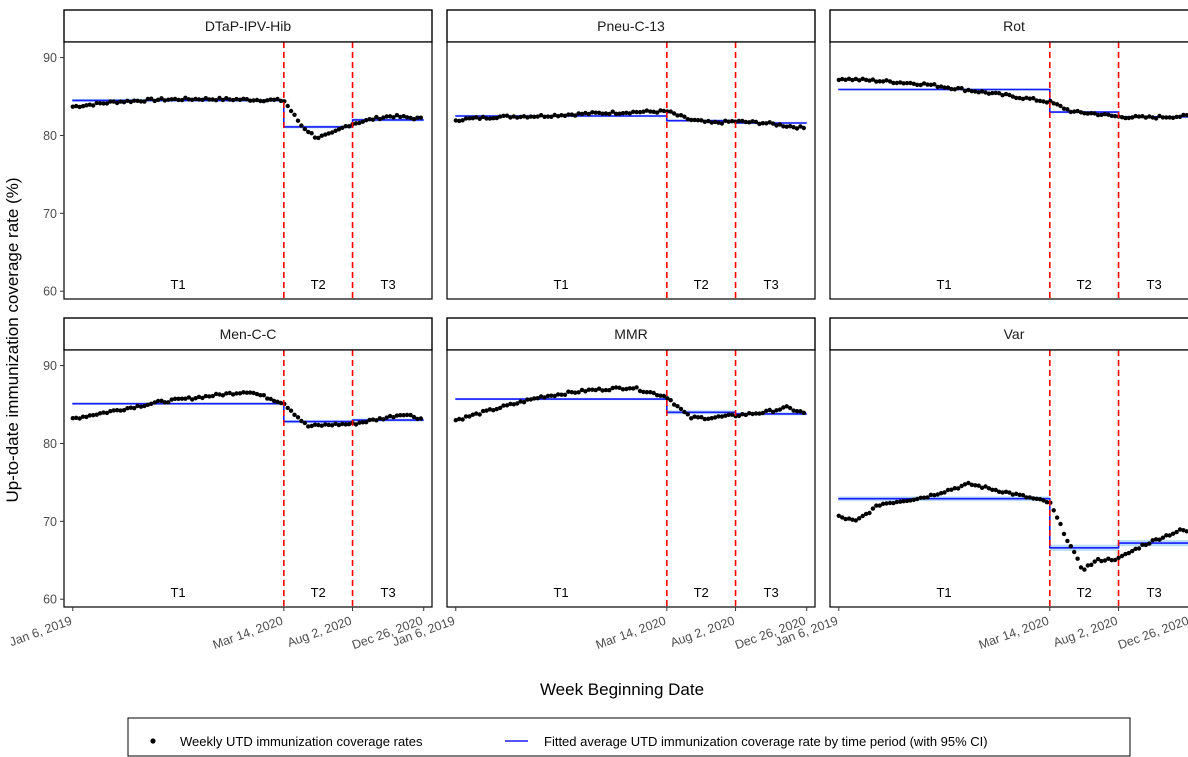 The width and height of the screenshot is (1188, 757). What do you see at coordinates (388, 284) in the screenshot?
I see `period-label-t3: T3` at bounding box center [388, 284].